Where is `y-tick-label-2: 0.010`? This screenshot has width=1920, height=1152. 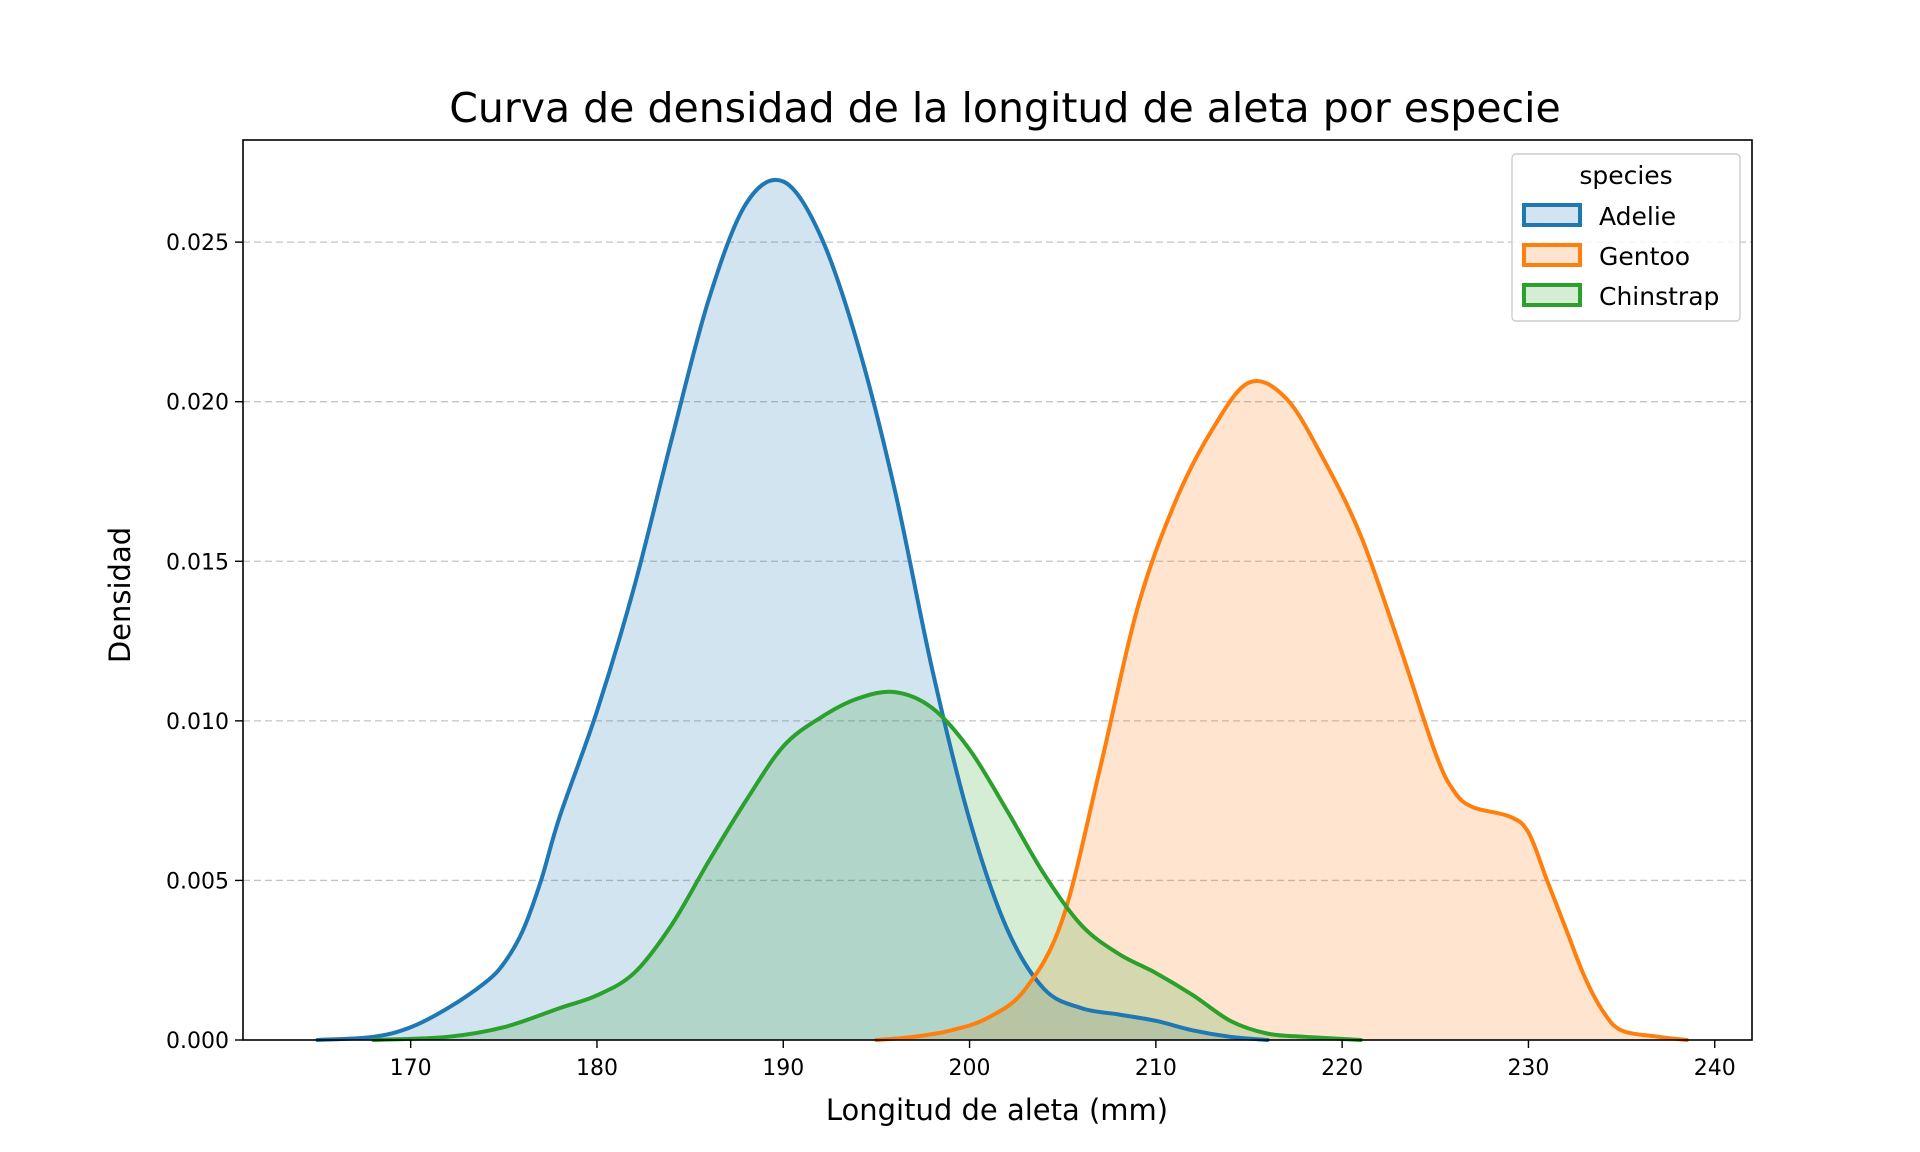 y-tick-label-2: 0.010 is located at coordinates (197, 722).